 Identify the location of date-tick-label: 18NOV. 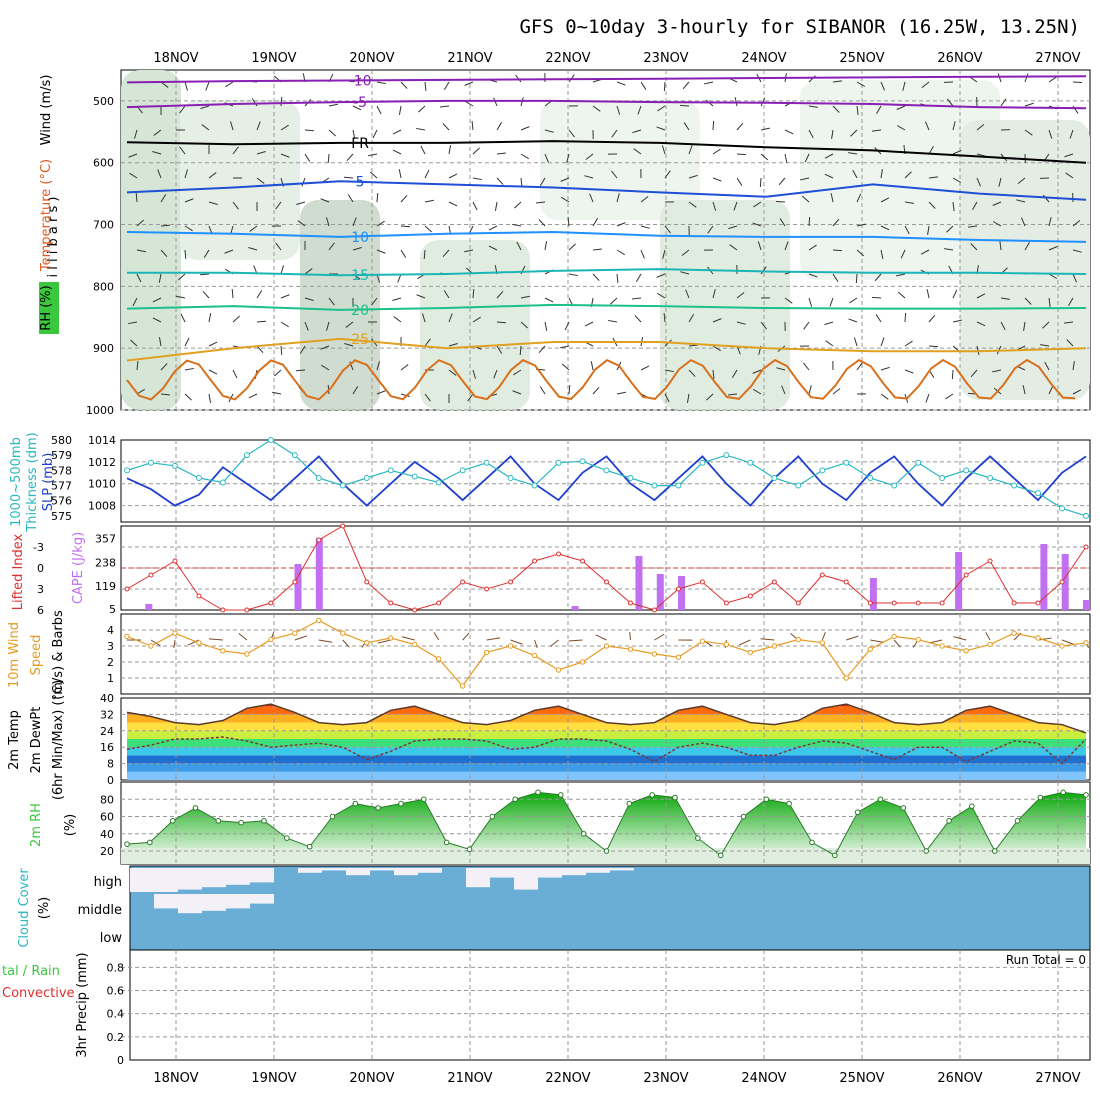
(175, 1078).